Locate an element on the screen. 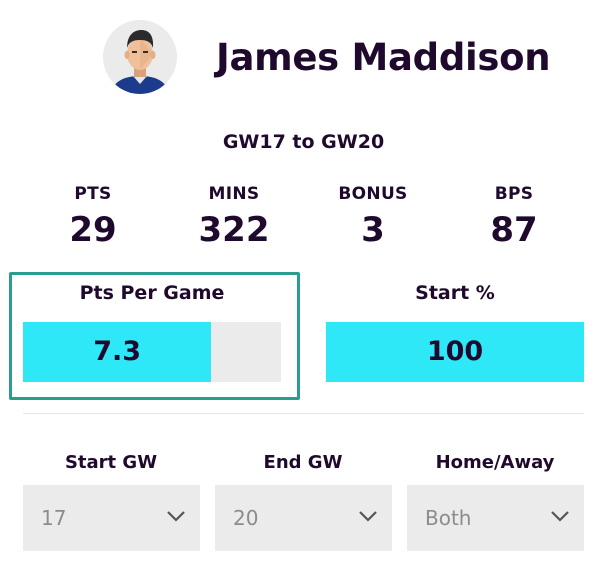 Image resolution: width=609 pixels, height=562 pixels. stat-mins: MINS 322 is located at coordinates (234, 216).